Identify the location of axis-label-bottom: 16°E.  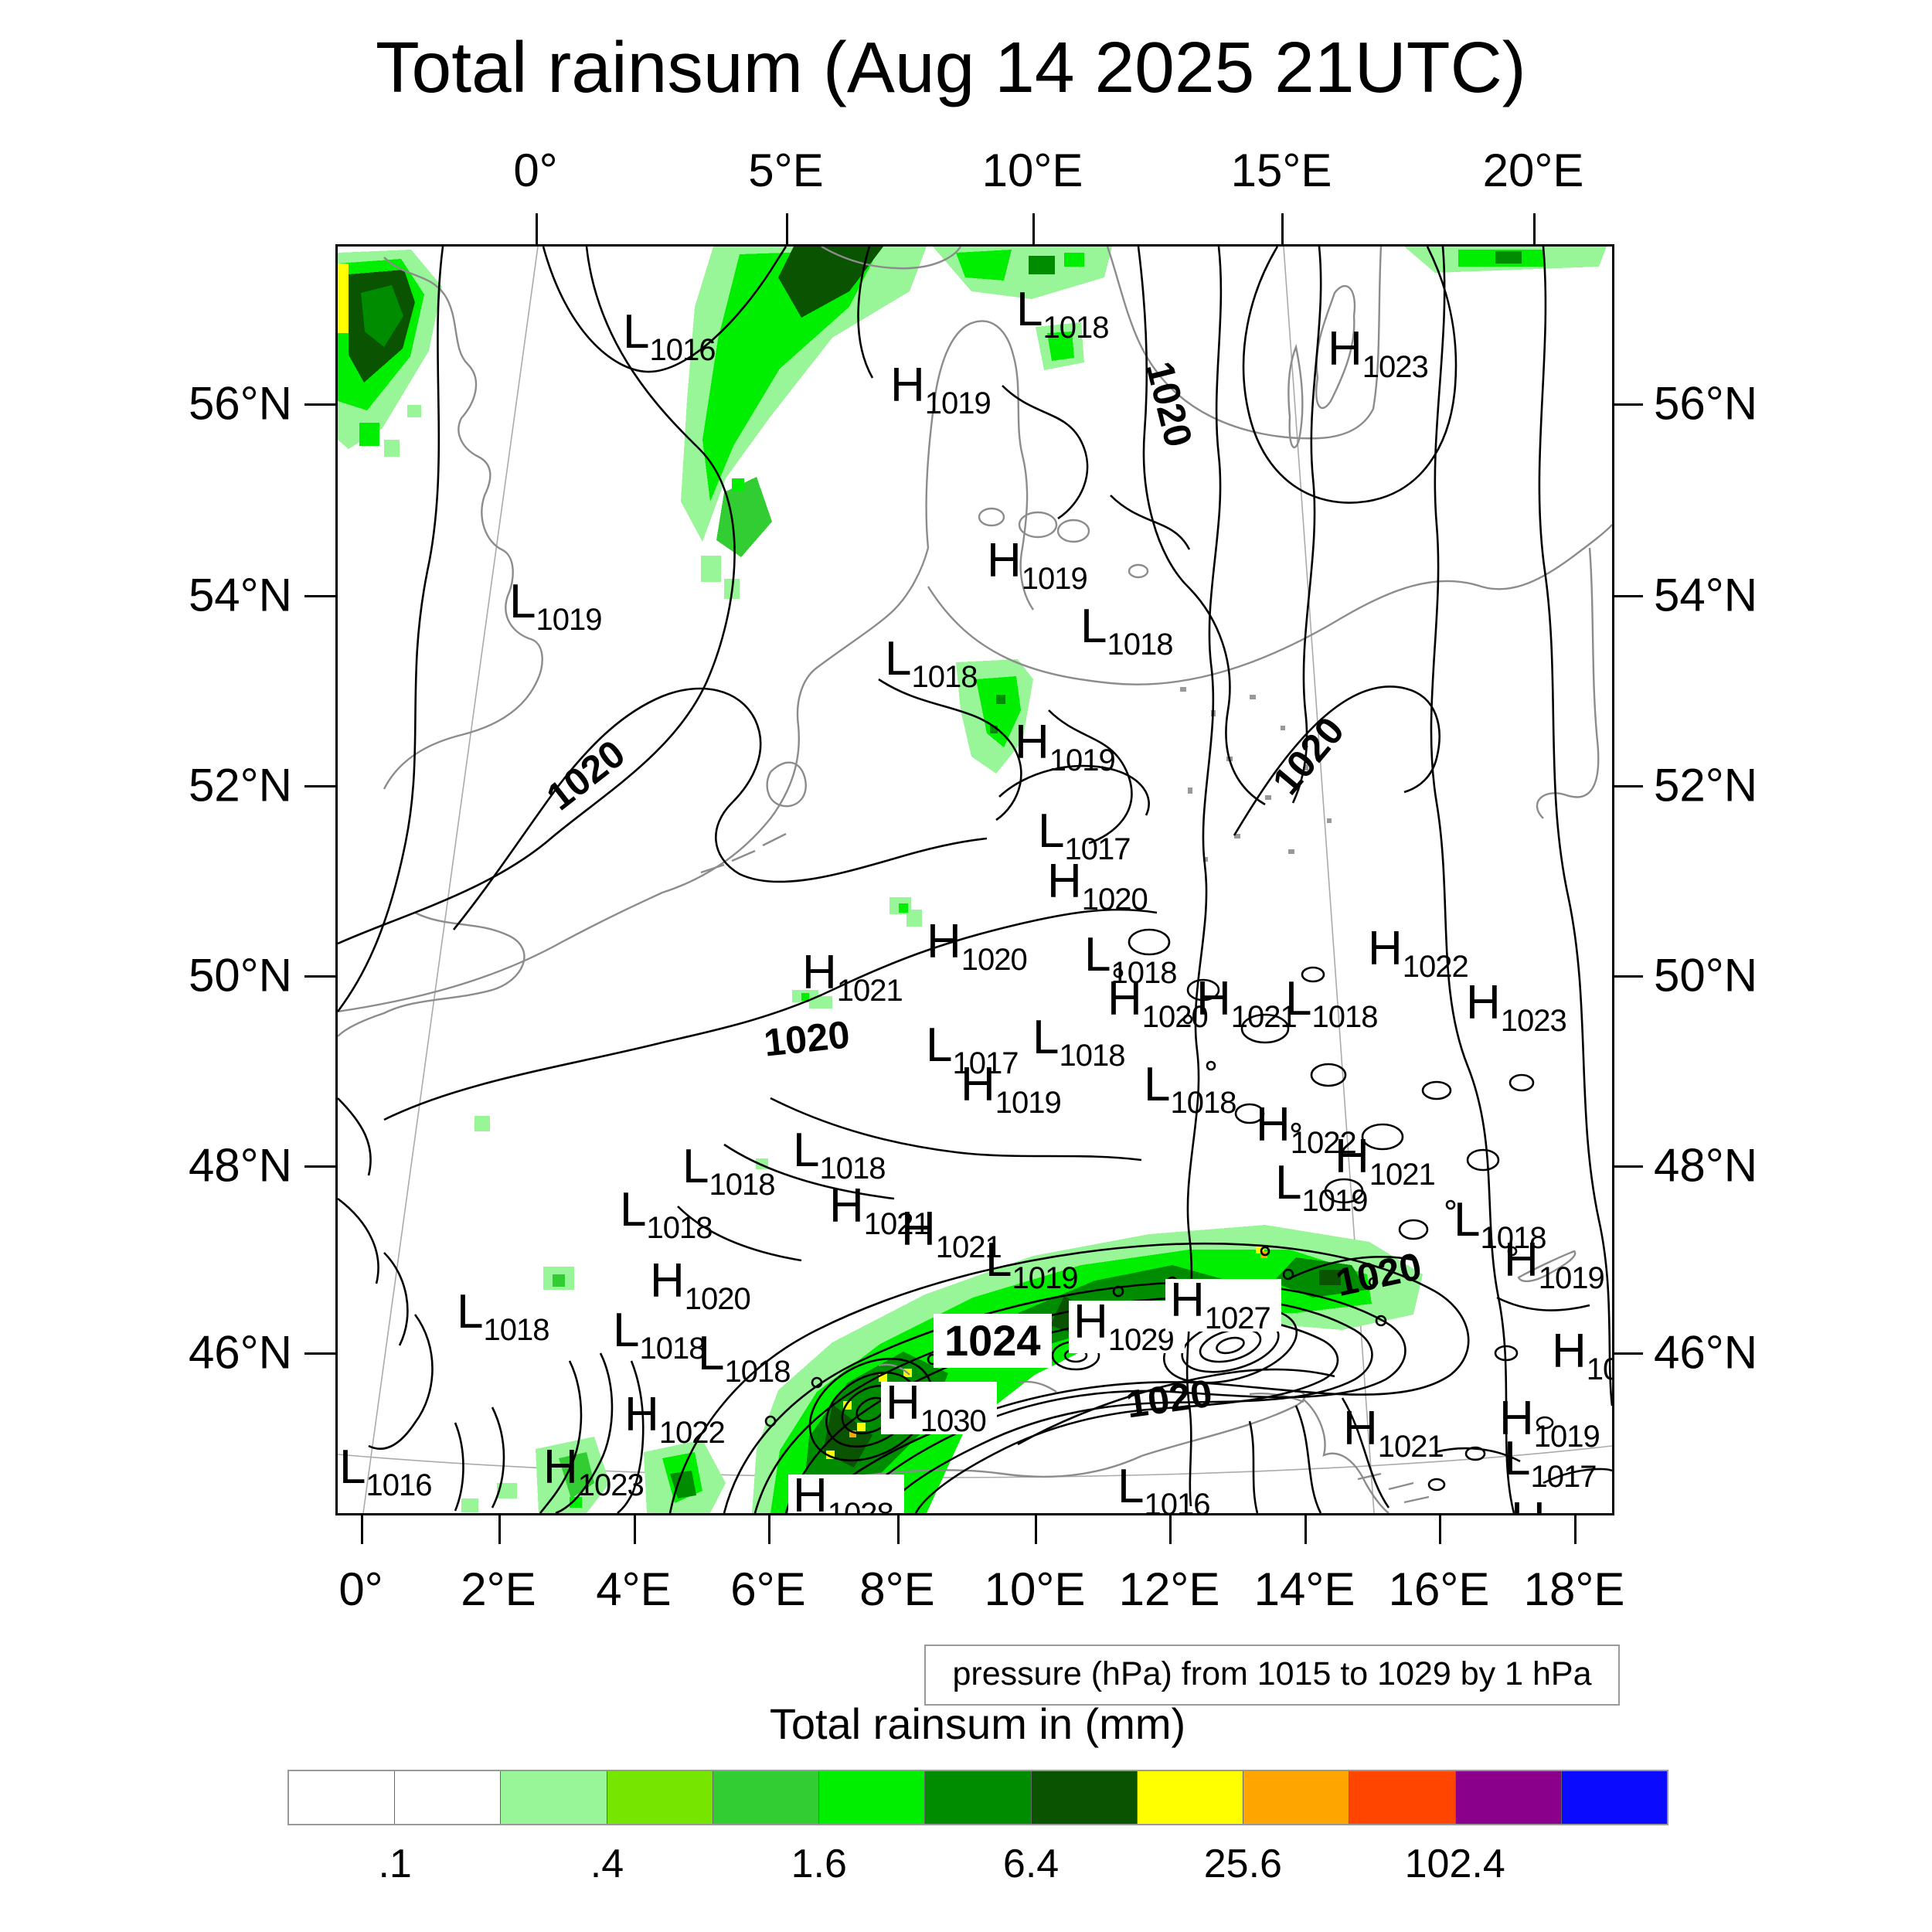
(1439, 1589).